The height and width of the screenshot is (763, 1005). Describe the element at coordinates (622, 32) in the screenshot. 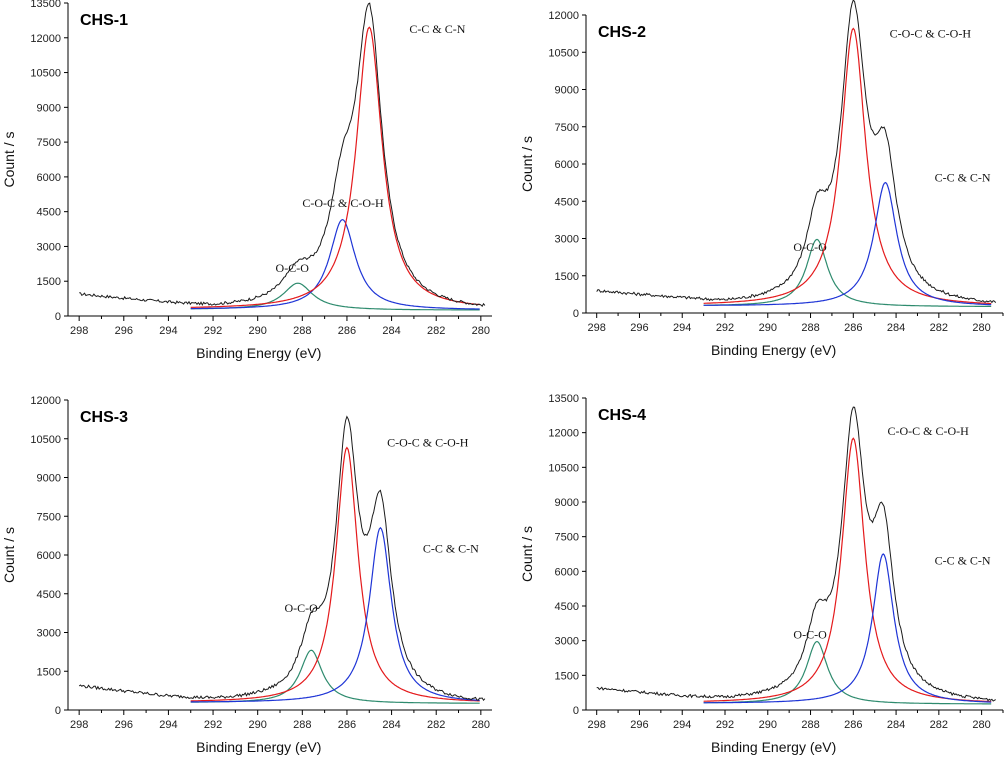

I see `panel-title: CHS-2` at that location.